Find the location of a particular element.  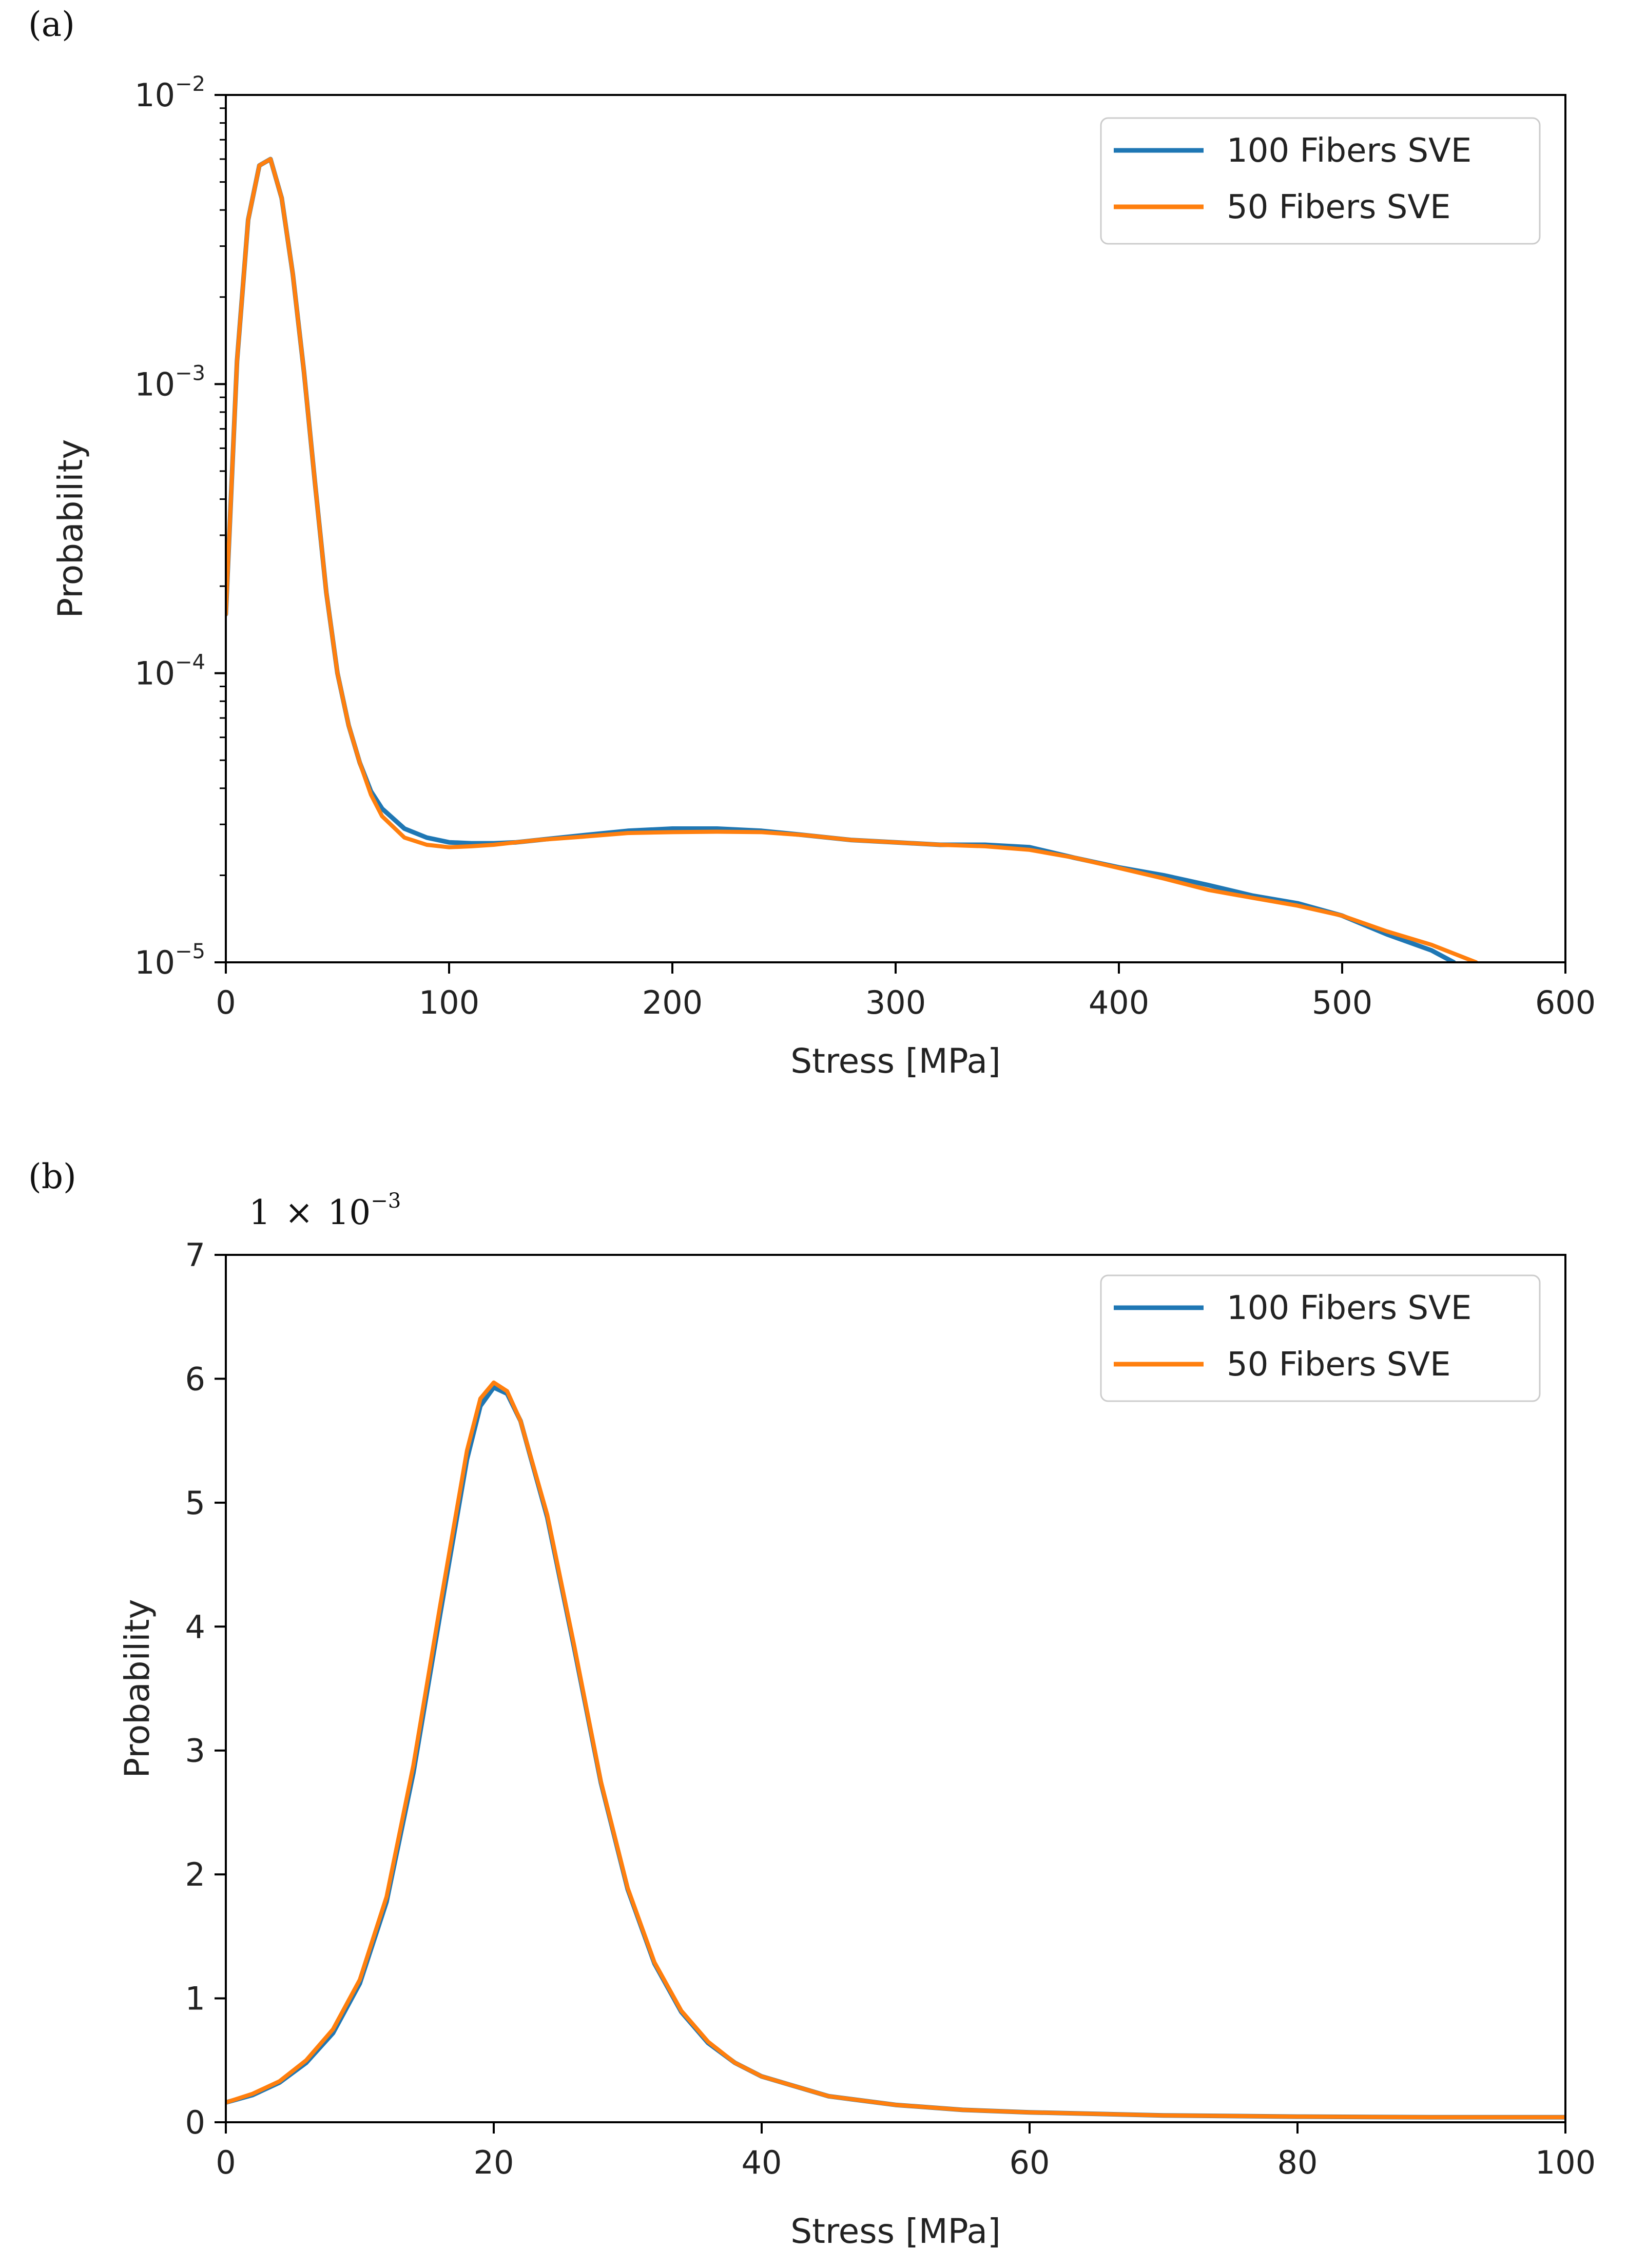

panel-a-legend-entry-100: 100 Fibers SVE is located at coordinates (1349, 151).